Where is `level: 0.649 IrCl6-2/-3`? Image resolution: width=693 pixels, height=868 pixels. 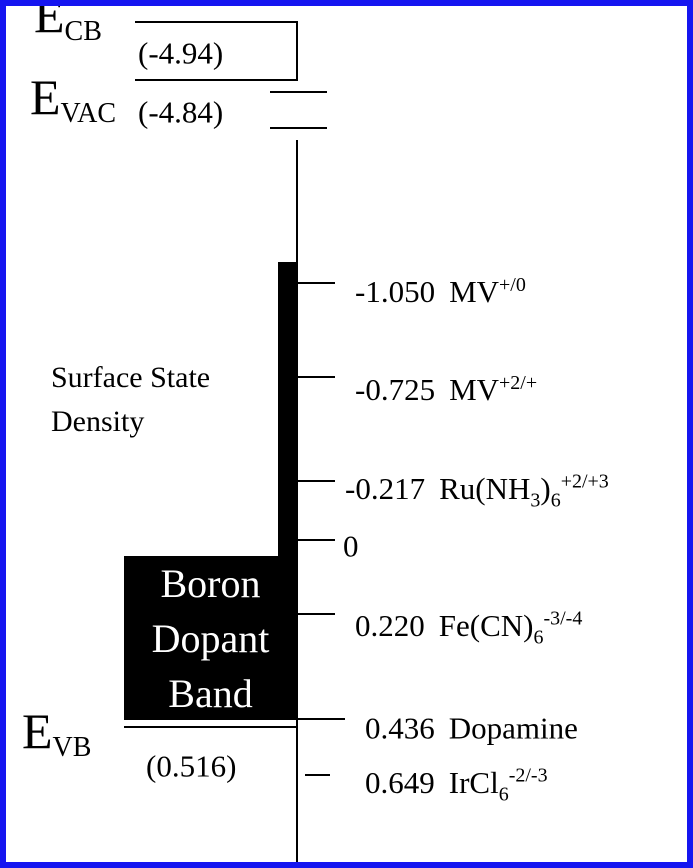 level: 0.649 IrCl6-2/-3 is located at coordinates (456, 785).